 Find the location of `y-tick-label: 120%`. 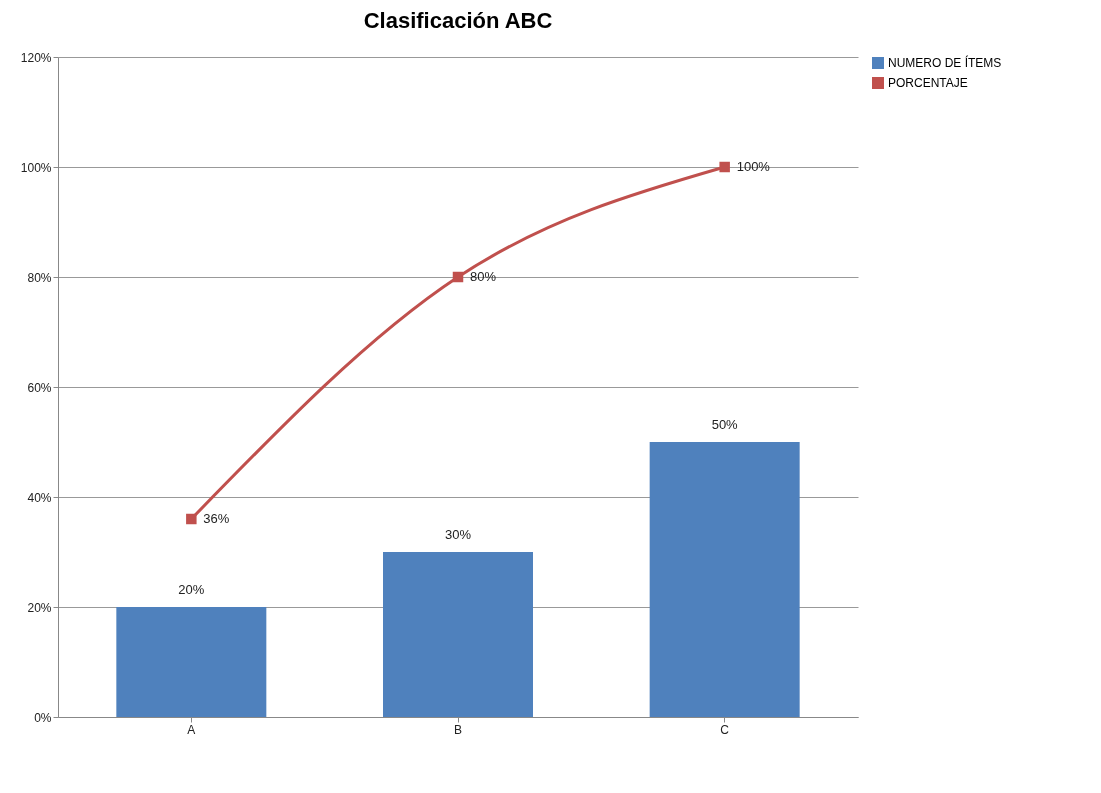

y-tick-label: 120% is located at coordinates (36, 57).